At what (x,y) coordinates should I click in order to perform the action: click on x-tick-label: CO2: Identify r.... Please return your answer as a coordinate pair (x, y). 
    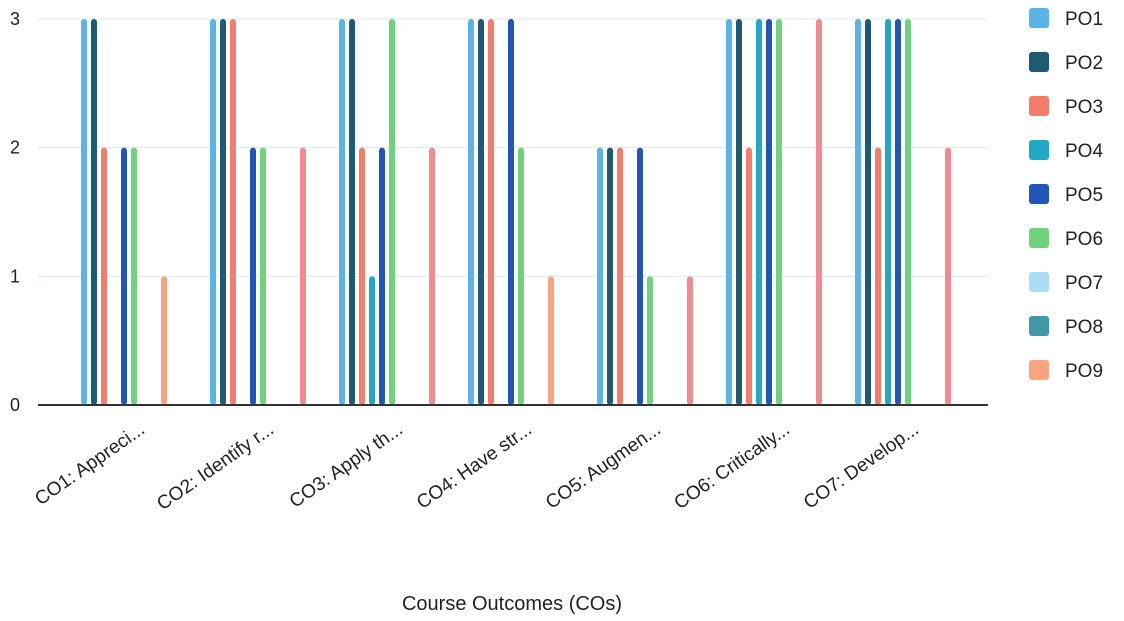
    Looking at the image, I should click on (215, 467).